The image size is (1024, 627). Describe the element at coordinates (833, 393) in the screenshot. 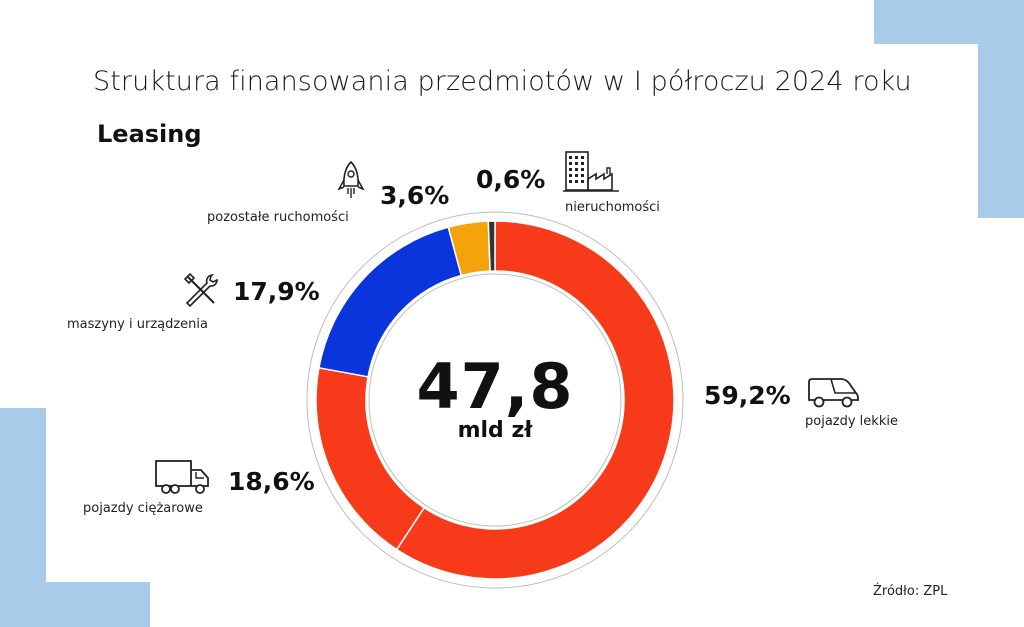

I see `van-icon` at that location.